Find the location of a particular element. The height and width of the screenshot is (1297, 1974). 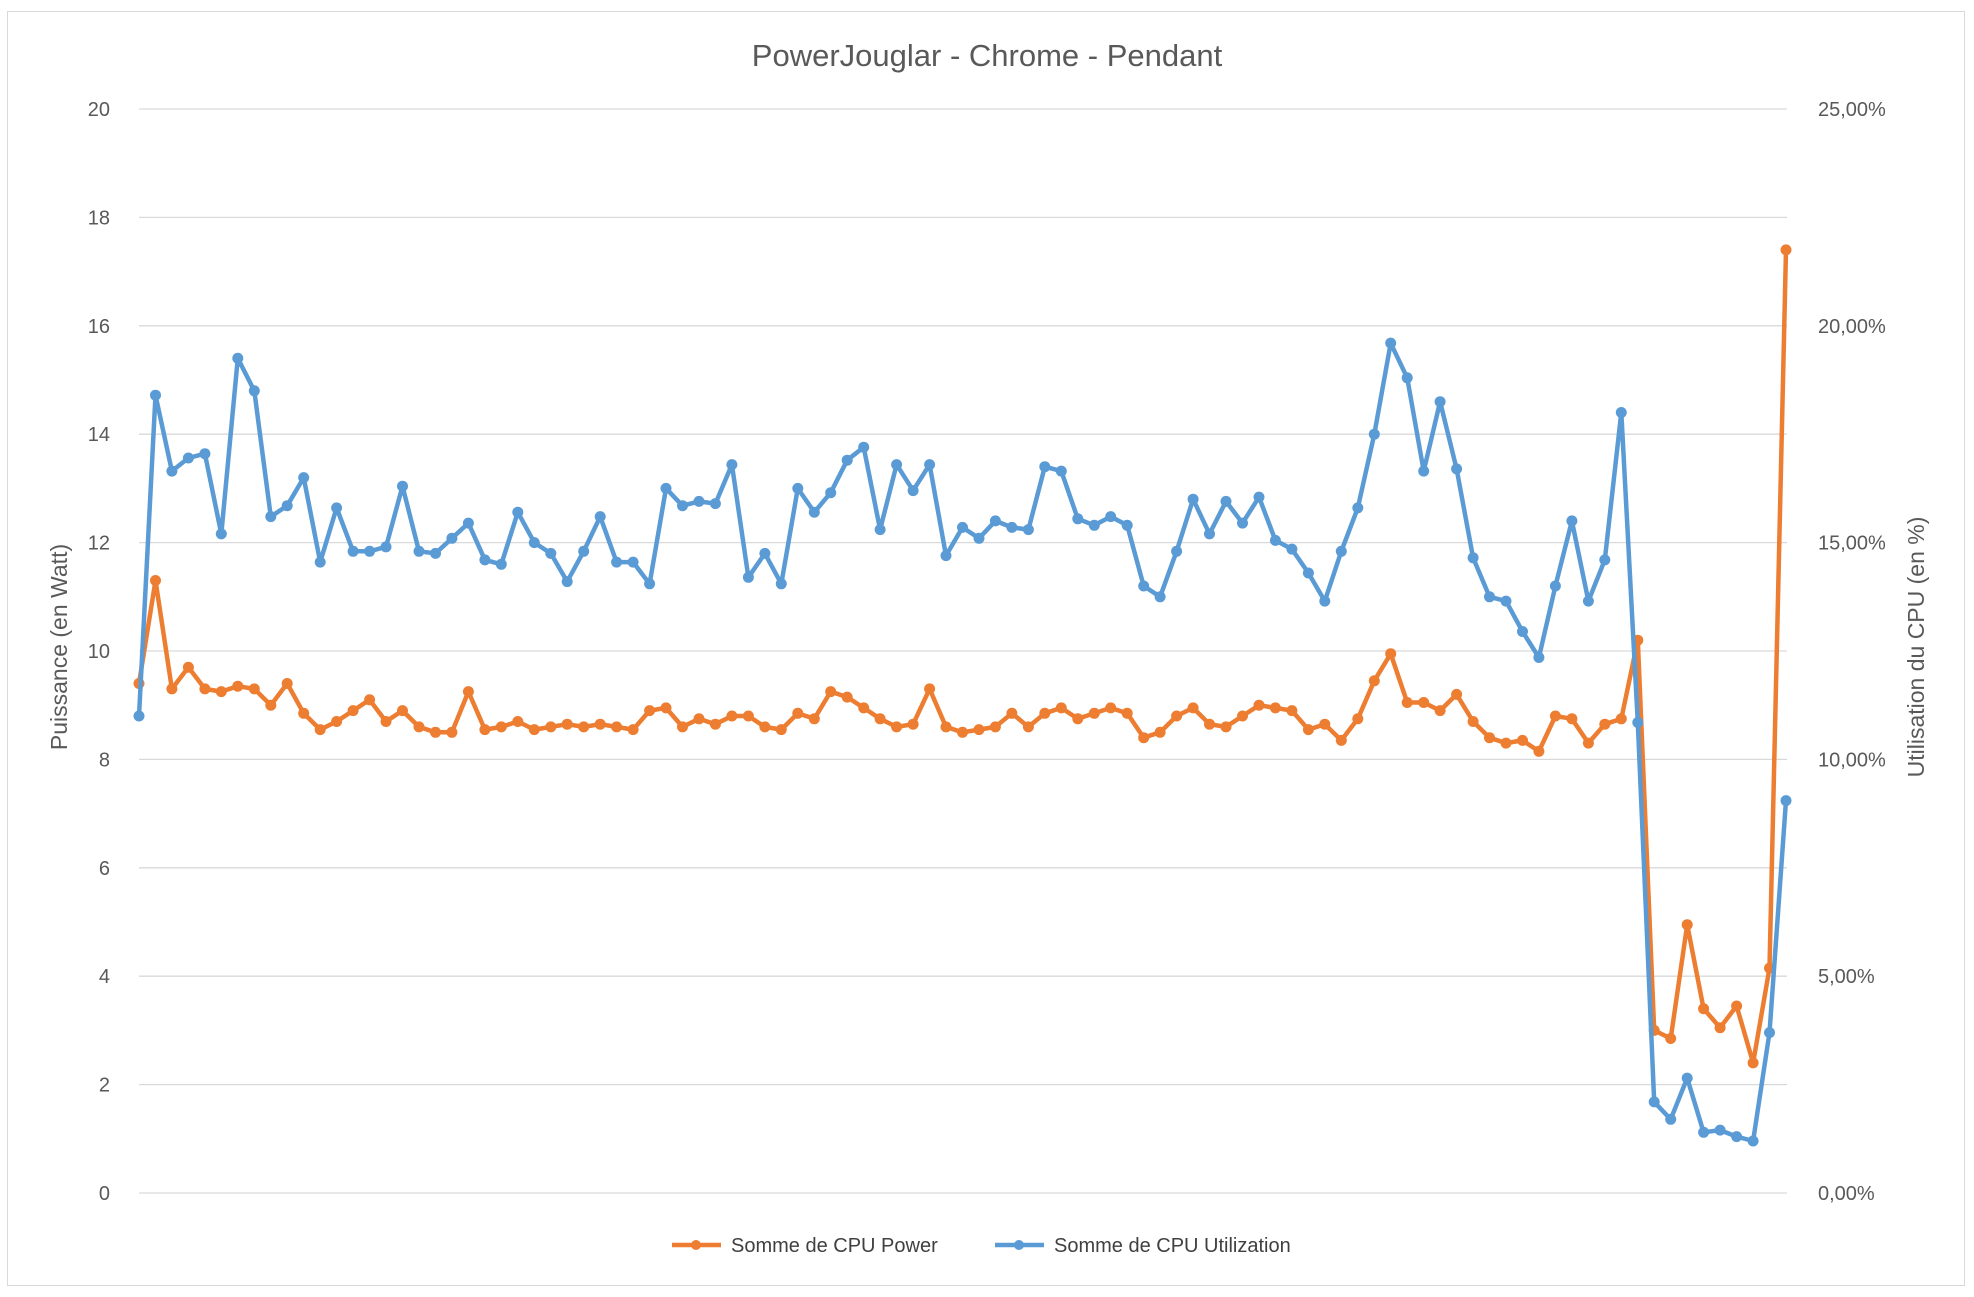

legend-item-utilization: Somme de CPU Utilization is located at coordinates (1143, 1246).